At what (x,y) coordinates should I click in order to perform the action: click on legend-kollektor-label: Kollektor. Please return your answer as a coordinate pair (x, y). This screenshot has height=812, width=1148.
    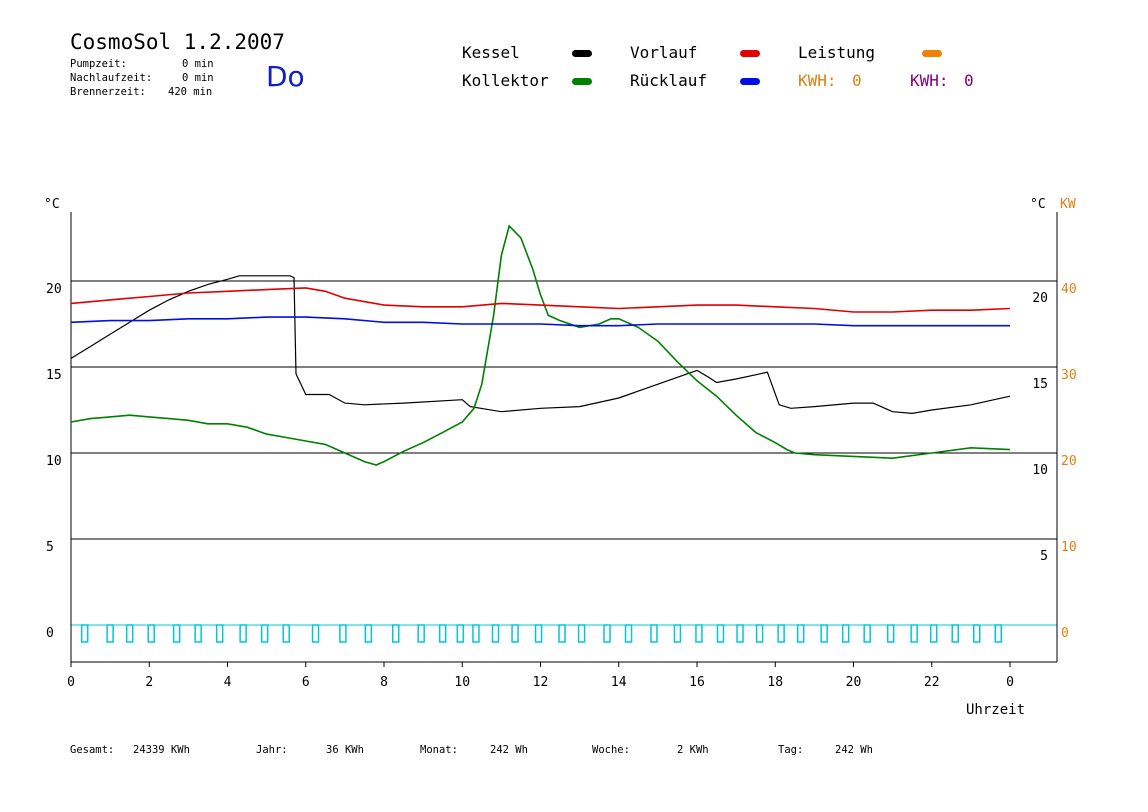
    Looking at the image, I should click on (505, 80).